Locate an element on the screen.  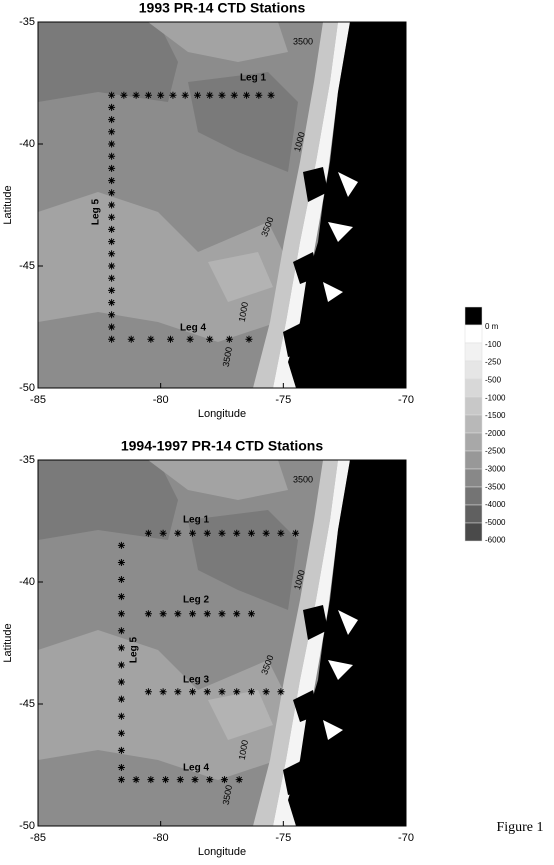
colorbar-label: 0 m is located at coordinates (492, 326).